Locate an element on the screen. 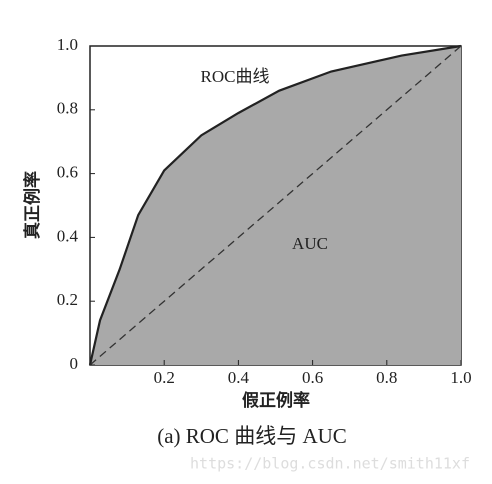 The width and height of the screenshot is (492, 484). y-tick-label: 0.6 is located at coordinates (67, 172).